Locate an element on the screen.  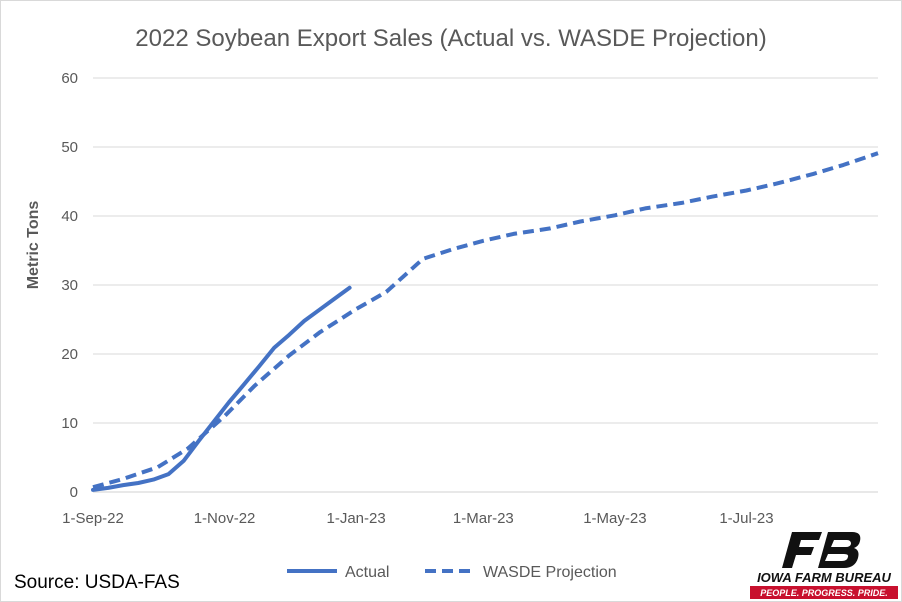
y-tick-labels: 0 10 20 30 40 50 60 is located at coordinates (69, 285).